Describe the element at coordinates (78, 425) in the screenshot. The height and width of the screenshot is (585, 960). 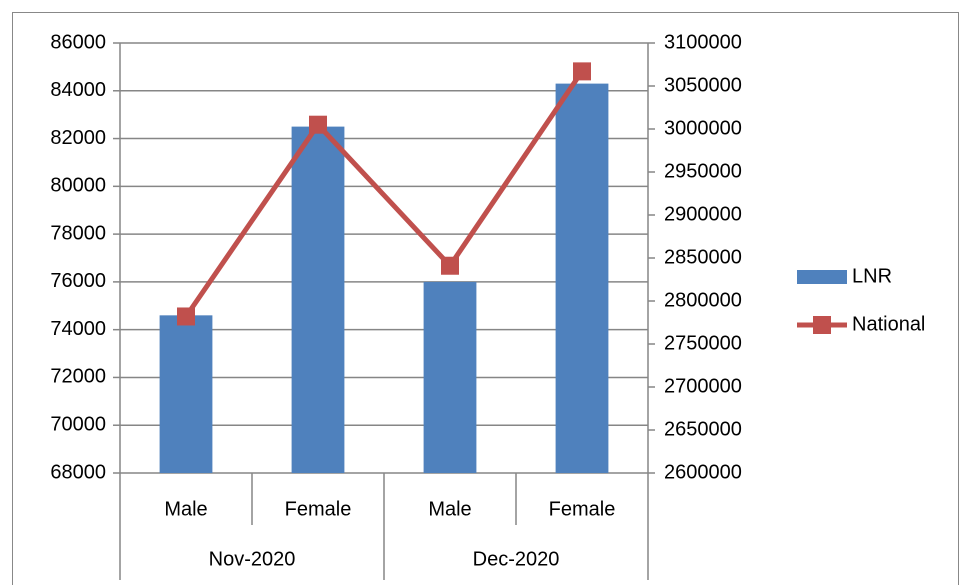
I see `y-tick-label: 70000` at that location.